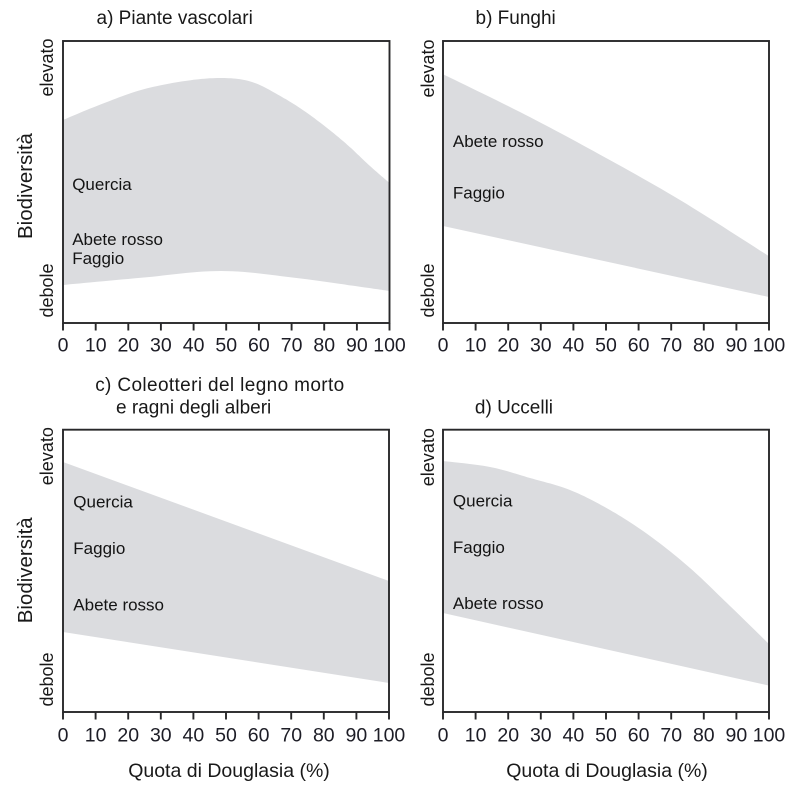 The image size is (800, 795). I want to click on svg-text: d) Uccelli, so click(514, 408).